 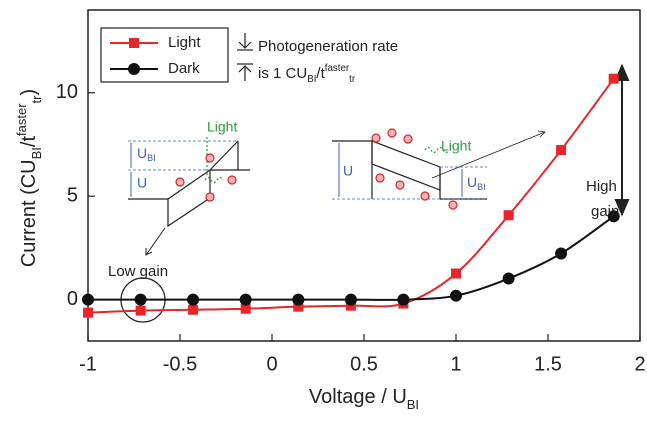 What do you see at coordinates (320, 73) in the screenshot?
I see `annotation-part: /t` at bounding box center [320, 73].